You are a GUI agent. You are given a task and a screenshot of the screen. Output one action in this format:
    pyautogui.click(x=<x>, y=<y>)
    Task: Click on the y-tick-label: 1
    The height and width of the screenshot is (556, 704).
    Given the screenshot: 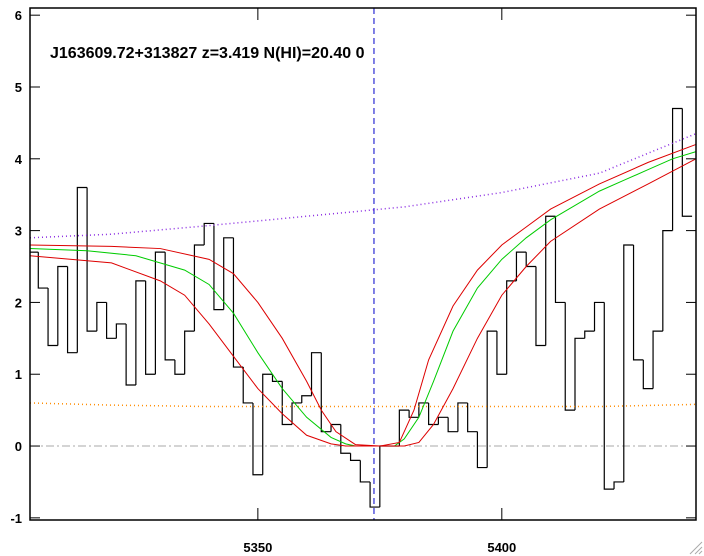 What is the action you would take?
    pyautogui.click(x=18, y=374)
    